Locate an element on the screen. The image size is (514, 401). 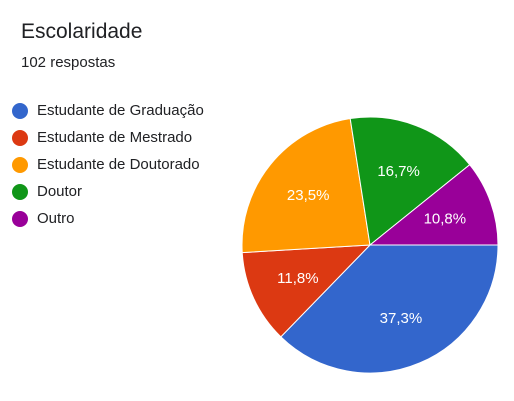
pie-slice-mestrado is located at coordinates (306, 291).